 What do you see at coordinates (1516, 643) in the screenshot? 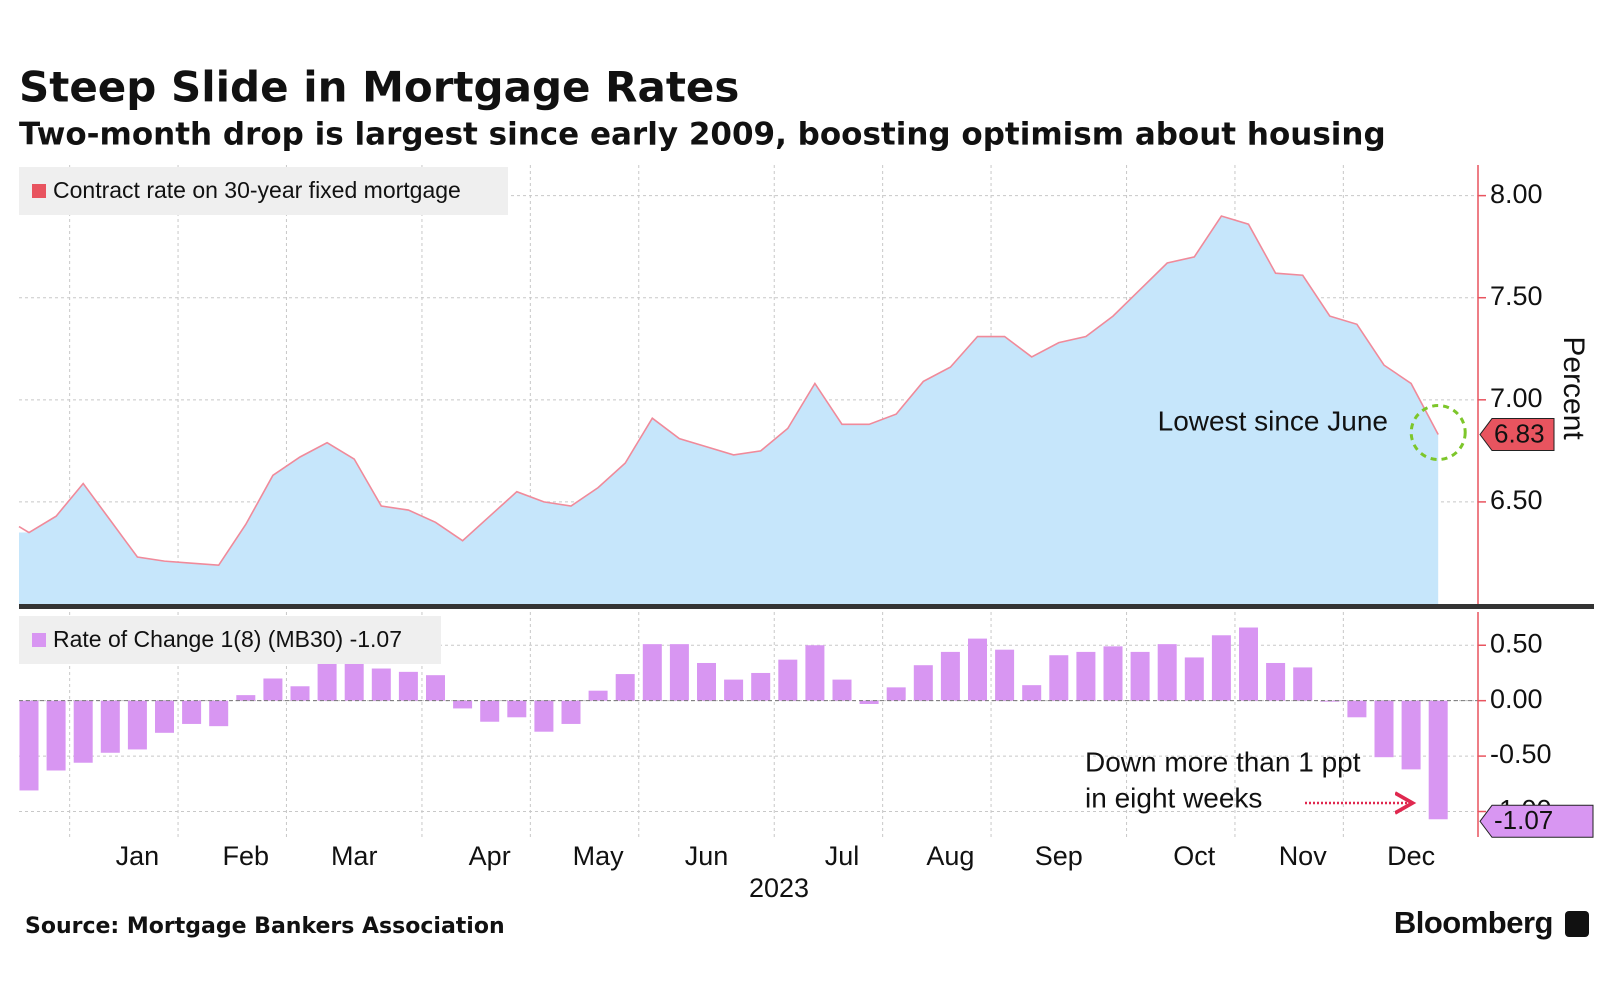
I see `y-tick-label: 0.50` at bounding box center [1516, 643].